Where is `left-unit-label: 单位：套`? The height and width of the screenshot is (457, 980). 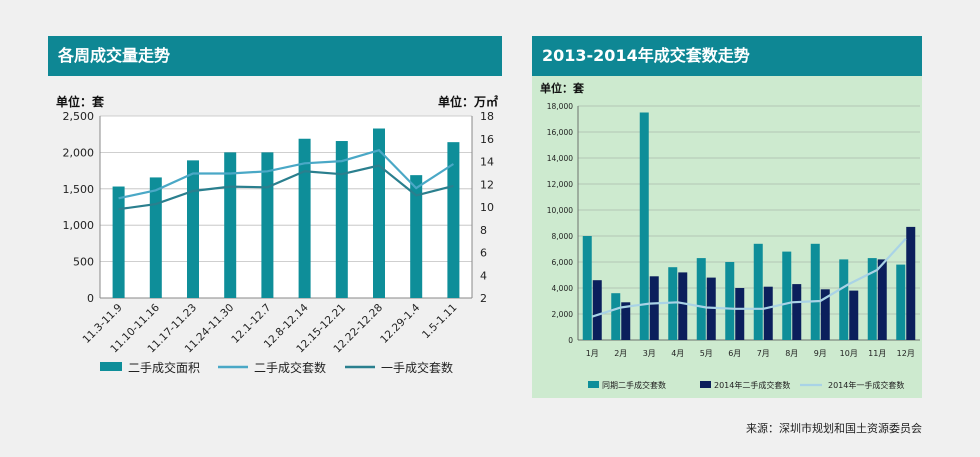
left-unit-label: 单位：套 is located at coordinates (80, 101).